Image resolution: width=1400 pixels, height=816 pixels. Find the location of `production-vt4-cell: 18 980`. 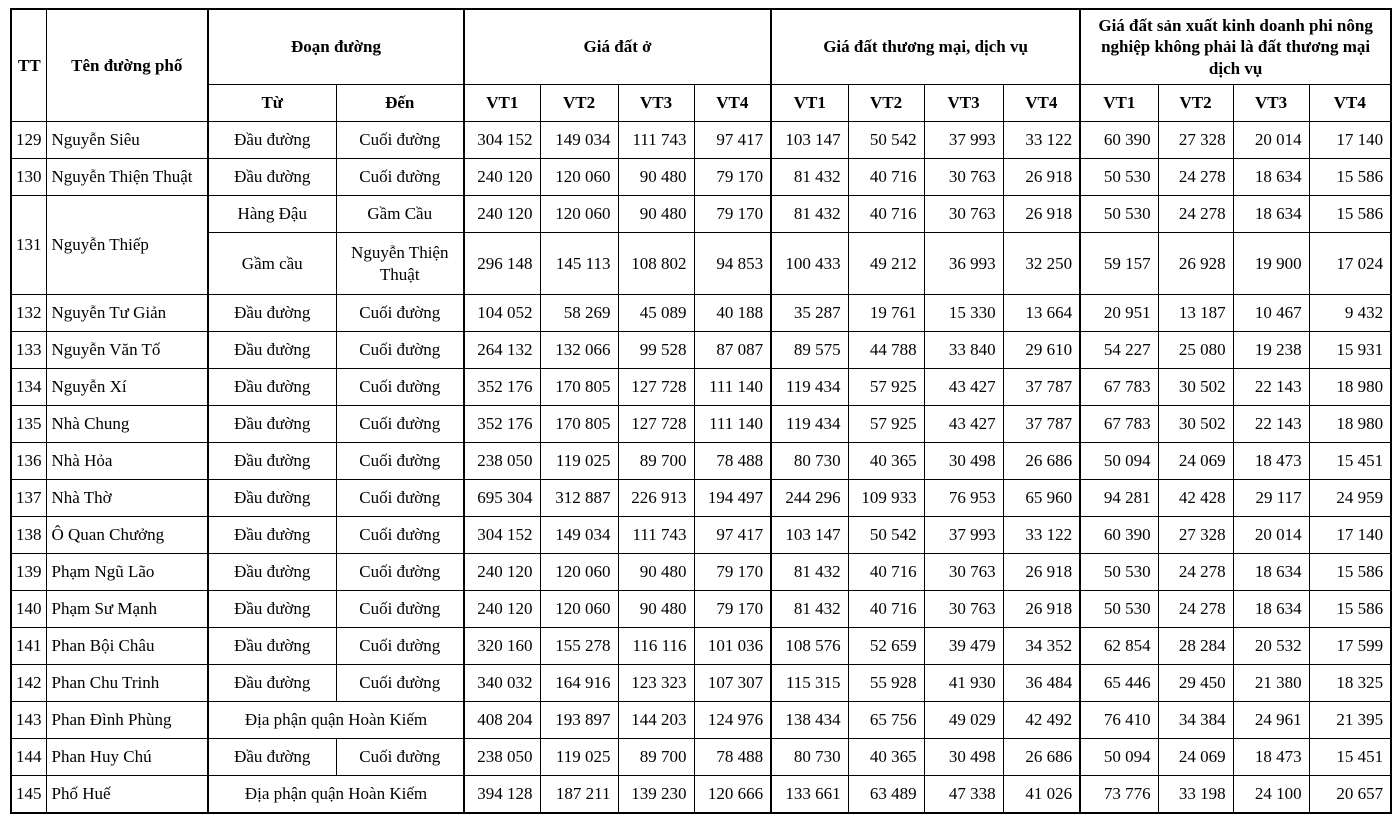

production-vt4-cell: 18 980 is located at coordinates (1350, 387).